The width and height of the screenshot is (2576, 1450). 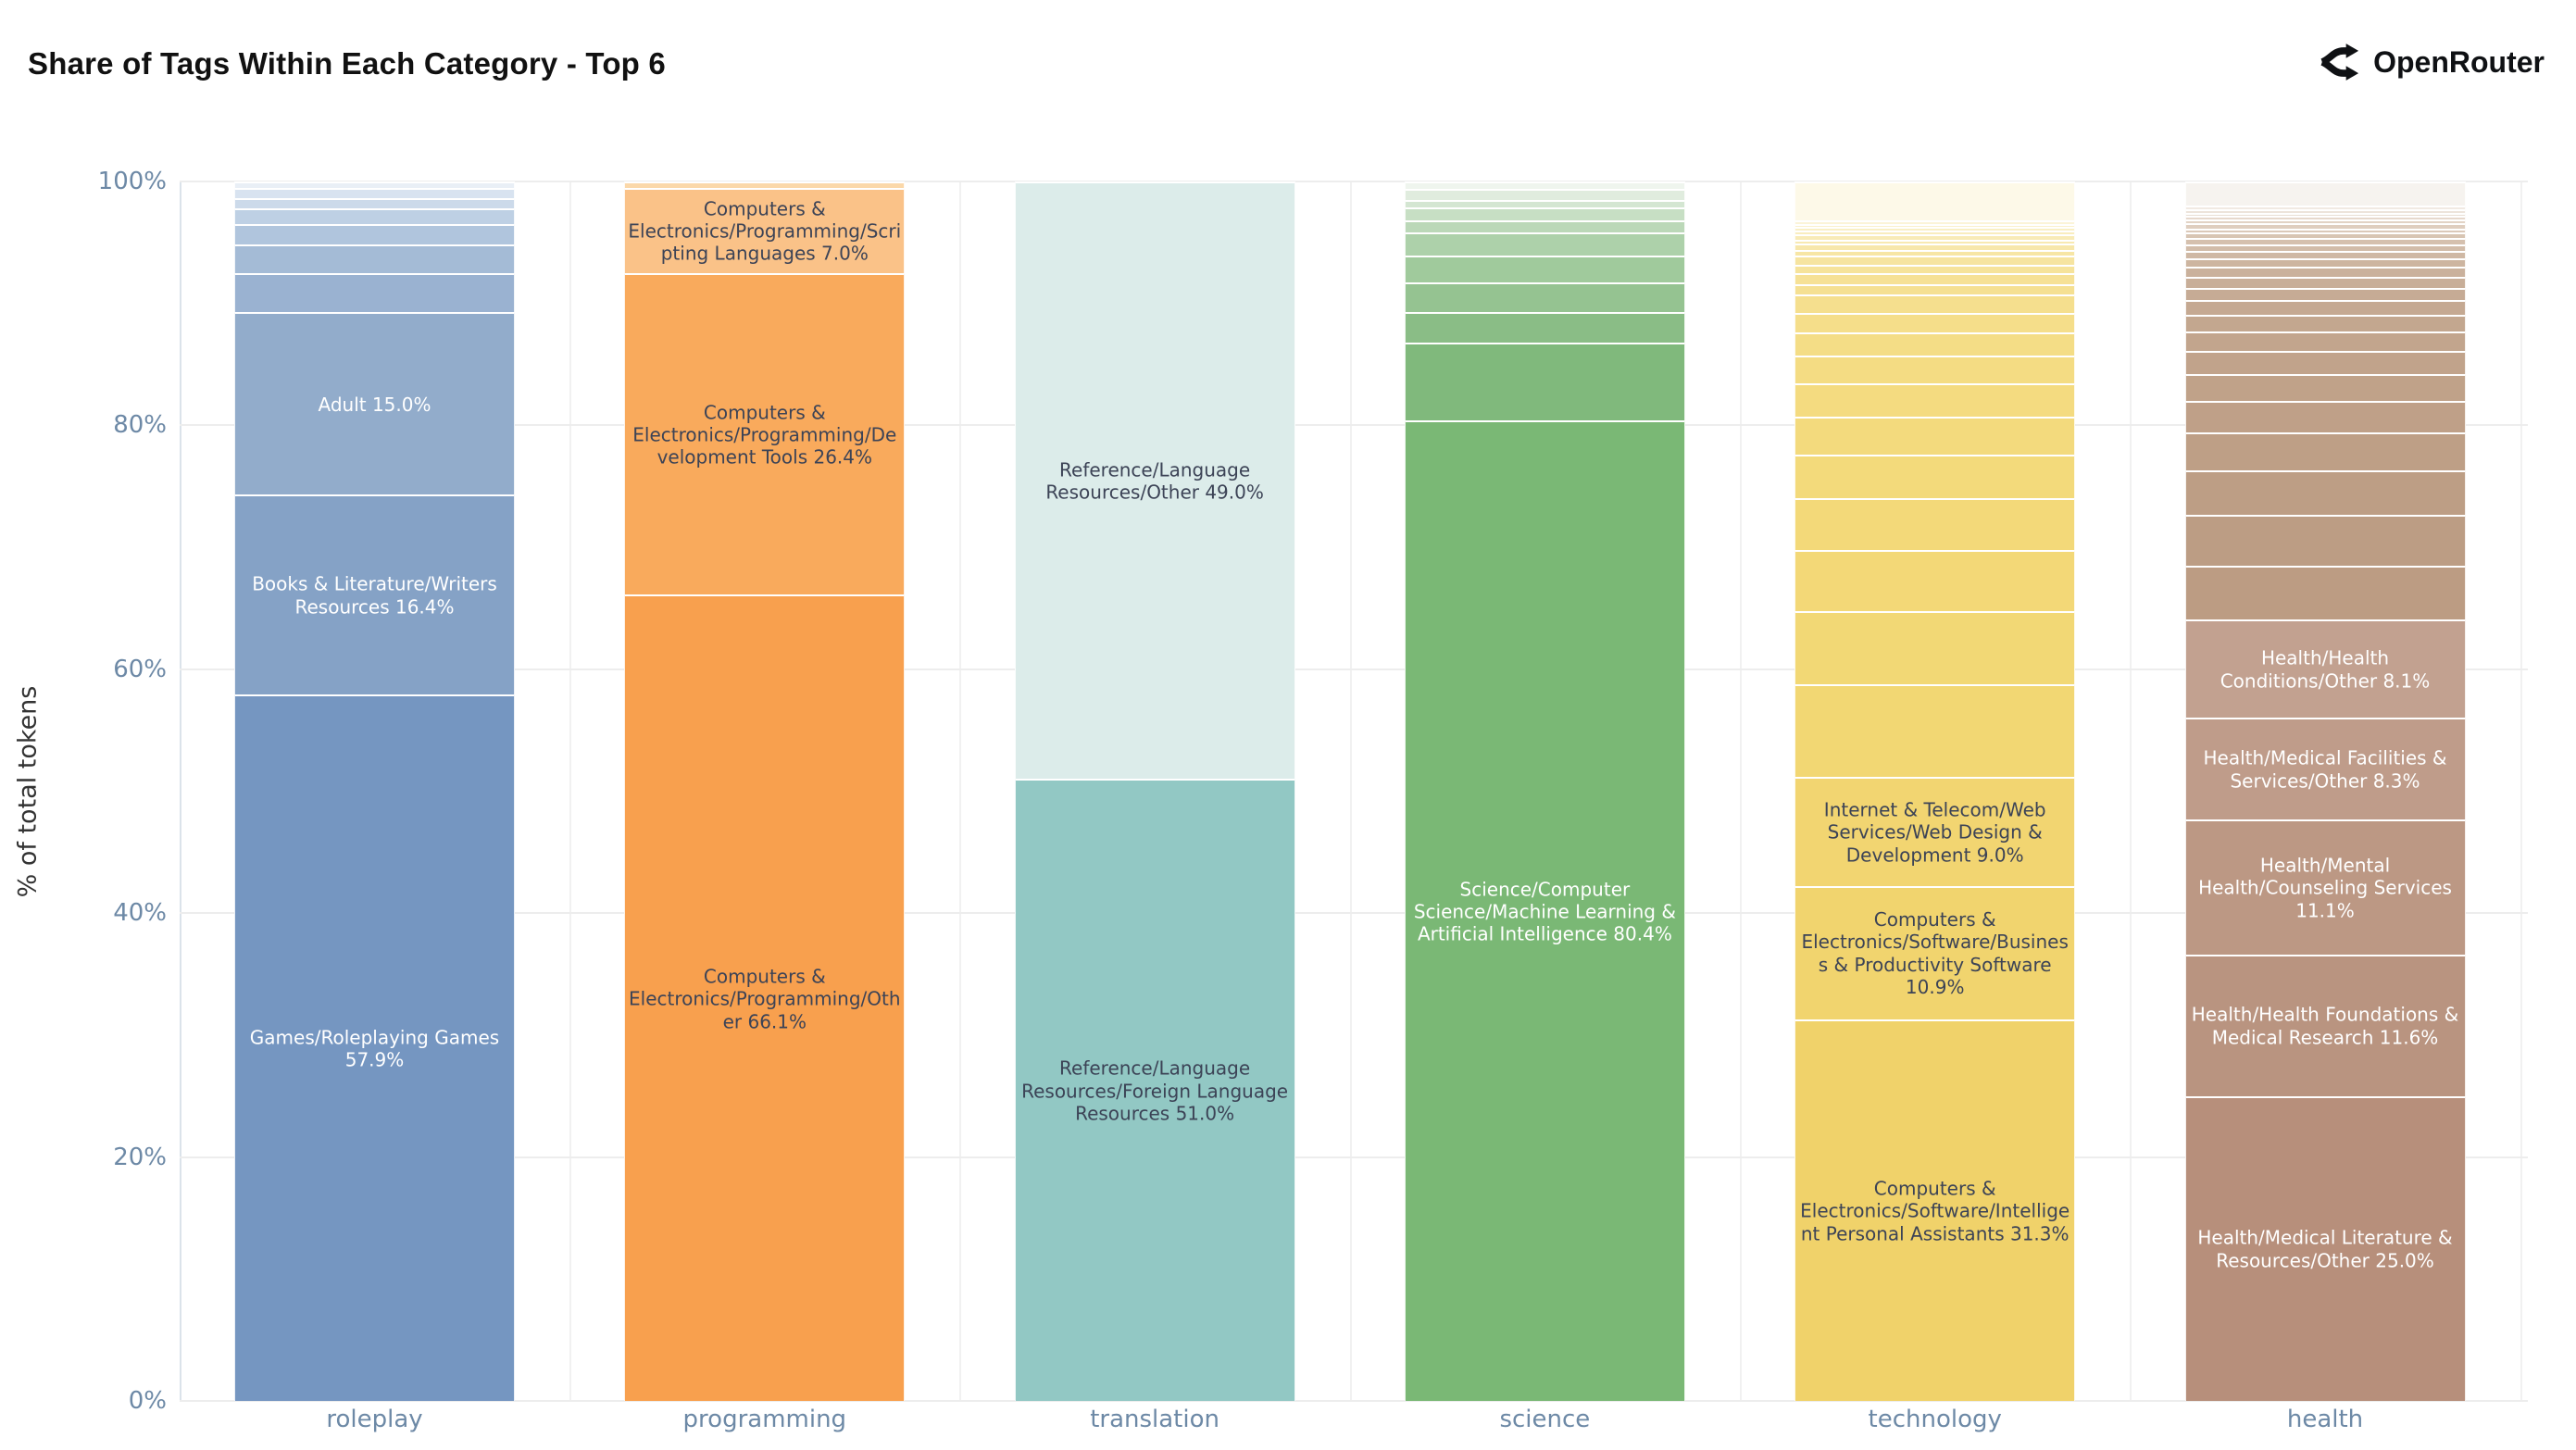 What do you see at coordinates (1935, 1420) in the screenshot?
I see `x-category-label: technology` at bounding box center [1935, 1420].